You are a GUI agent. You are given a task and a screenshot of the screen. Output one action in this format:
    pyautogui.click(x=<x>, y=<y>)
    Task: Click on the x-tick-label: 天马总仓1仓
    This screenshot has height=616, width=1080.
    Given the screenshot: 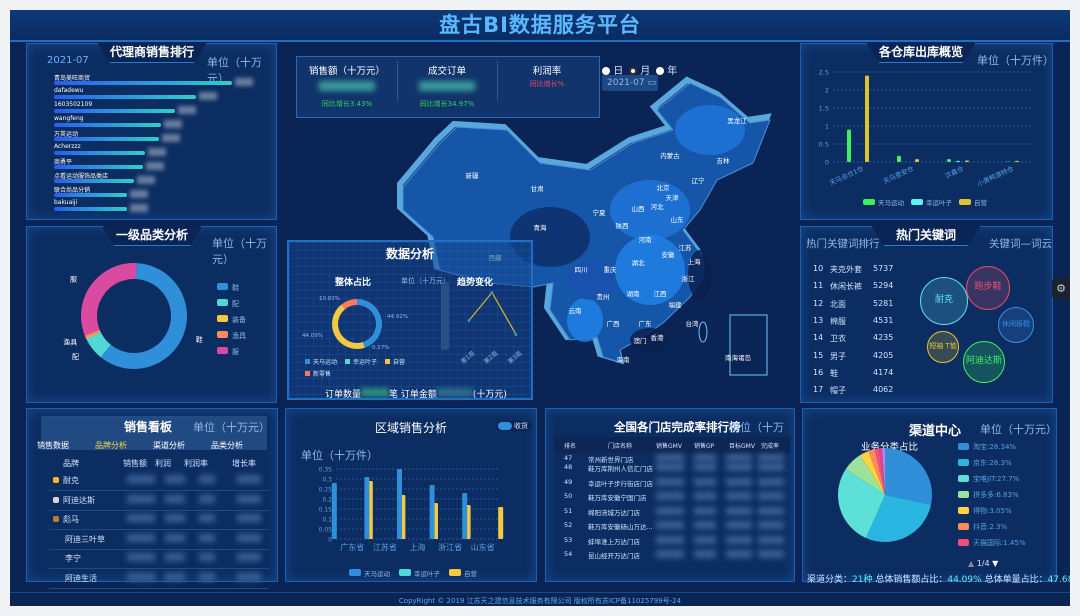 What is the action you would take?
    pyautogui.click(x=846, y=175)
    